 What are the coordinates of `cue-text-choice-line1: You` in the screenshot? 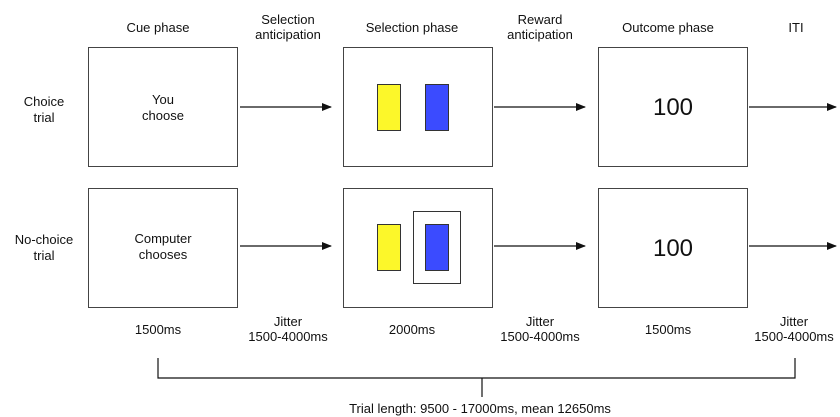 It's located at (163, 99).